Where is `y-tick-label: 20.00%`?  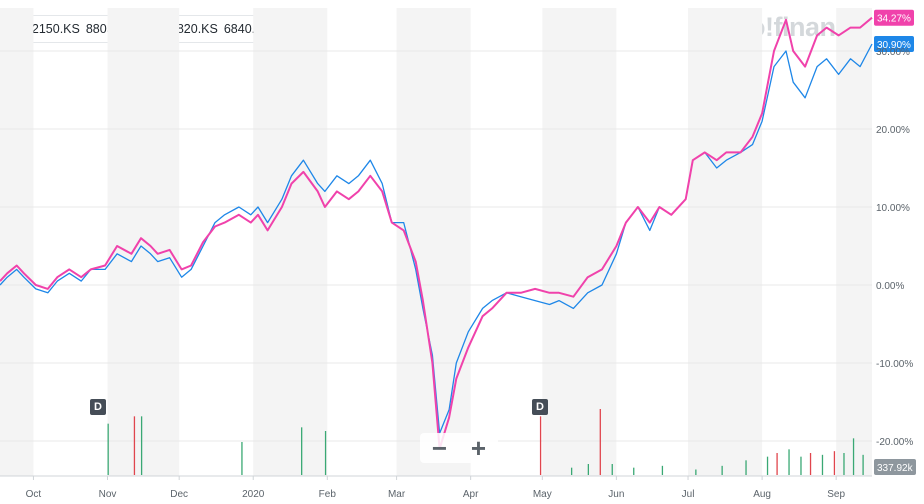 y-tick-label: 20.00% is located at coordinates (893, 130).